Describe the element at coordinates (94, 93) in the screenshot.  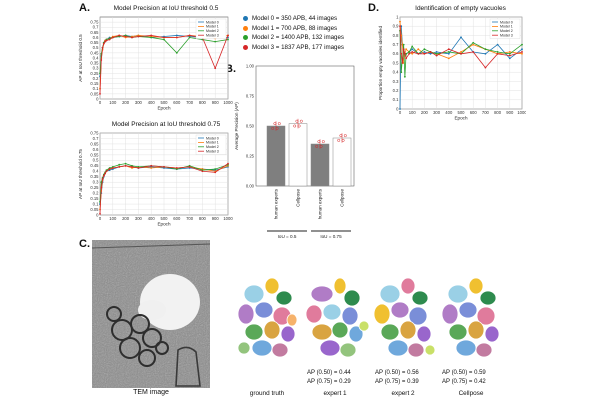
I see `y-tick-label: 0.05` at that location.